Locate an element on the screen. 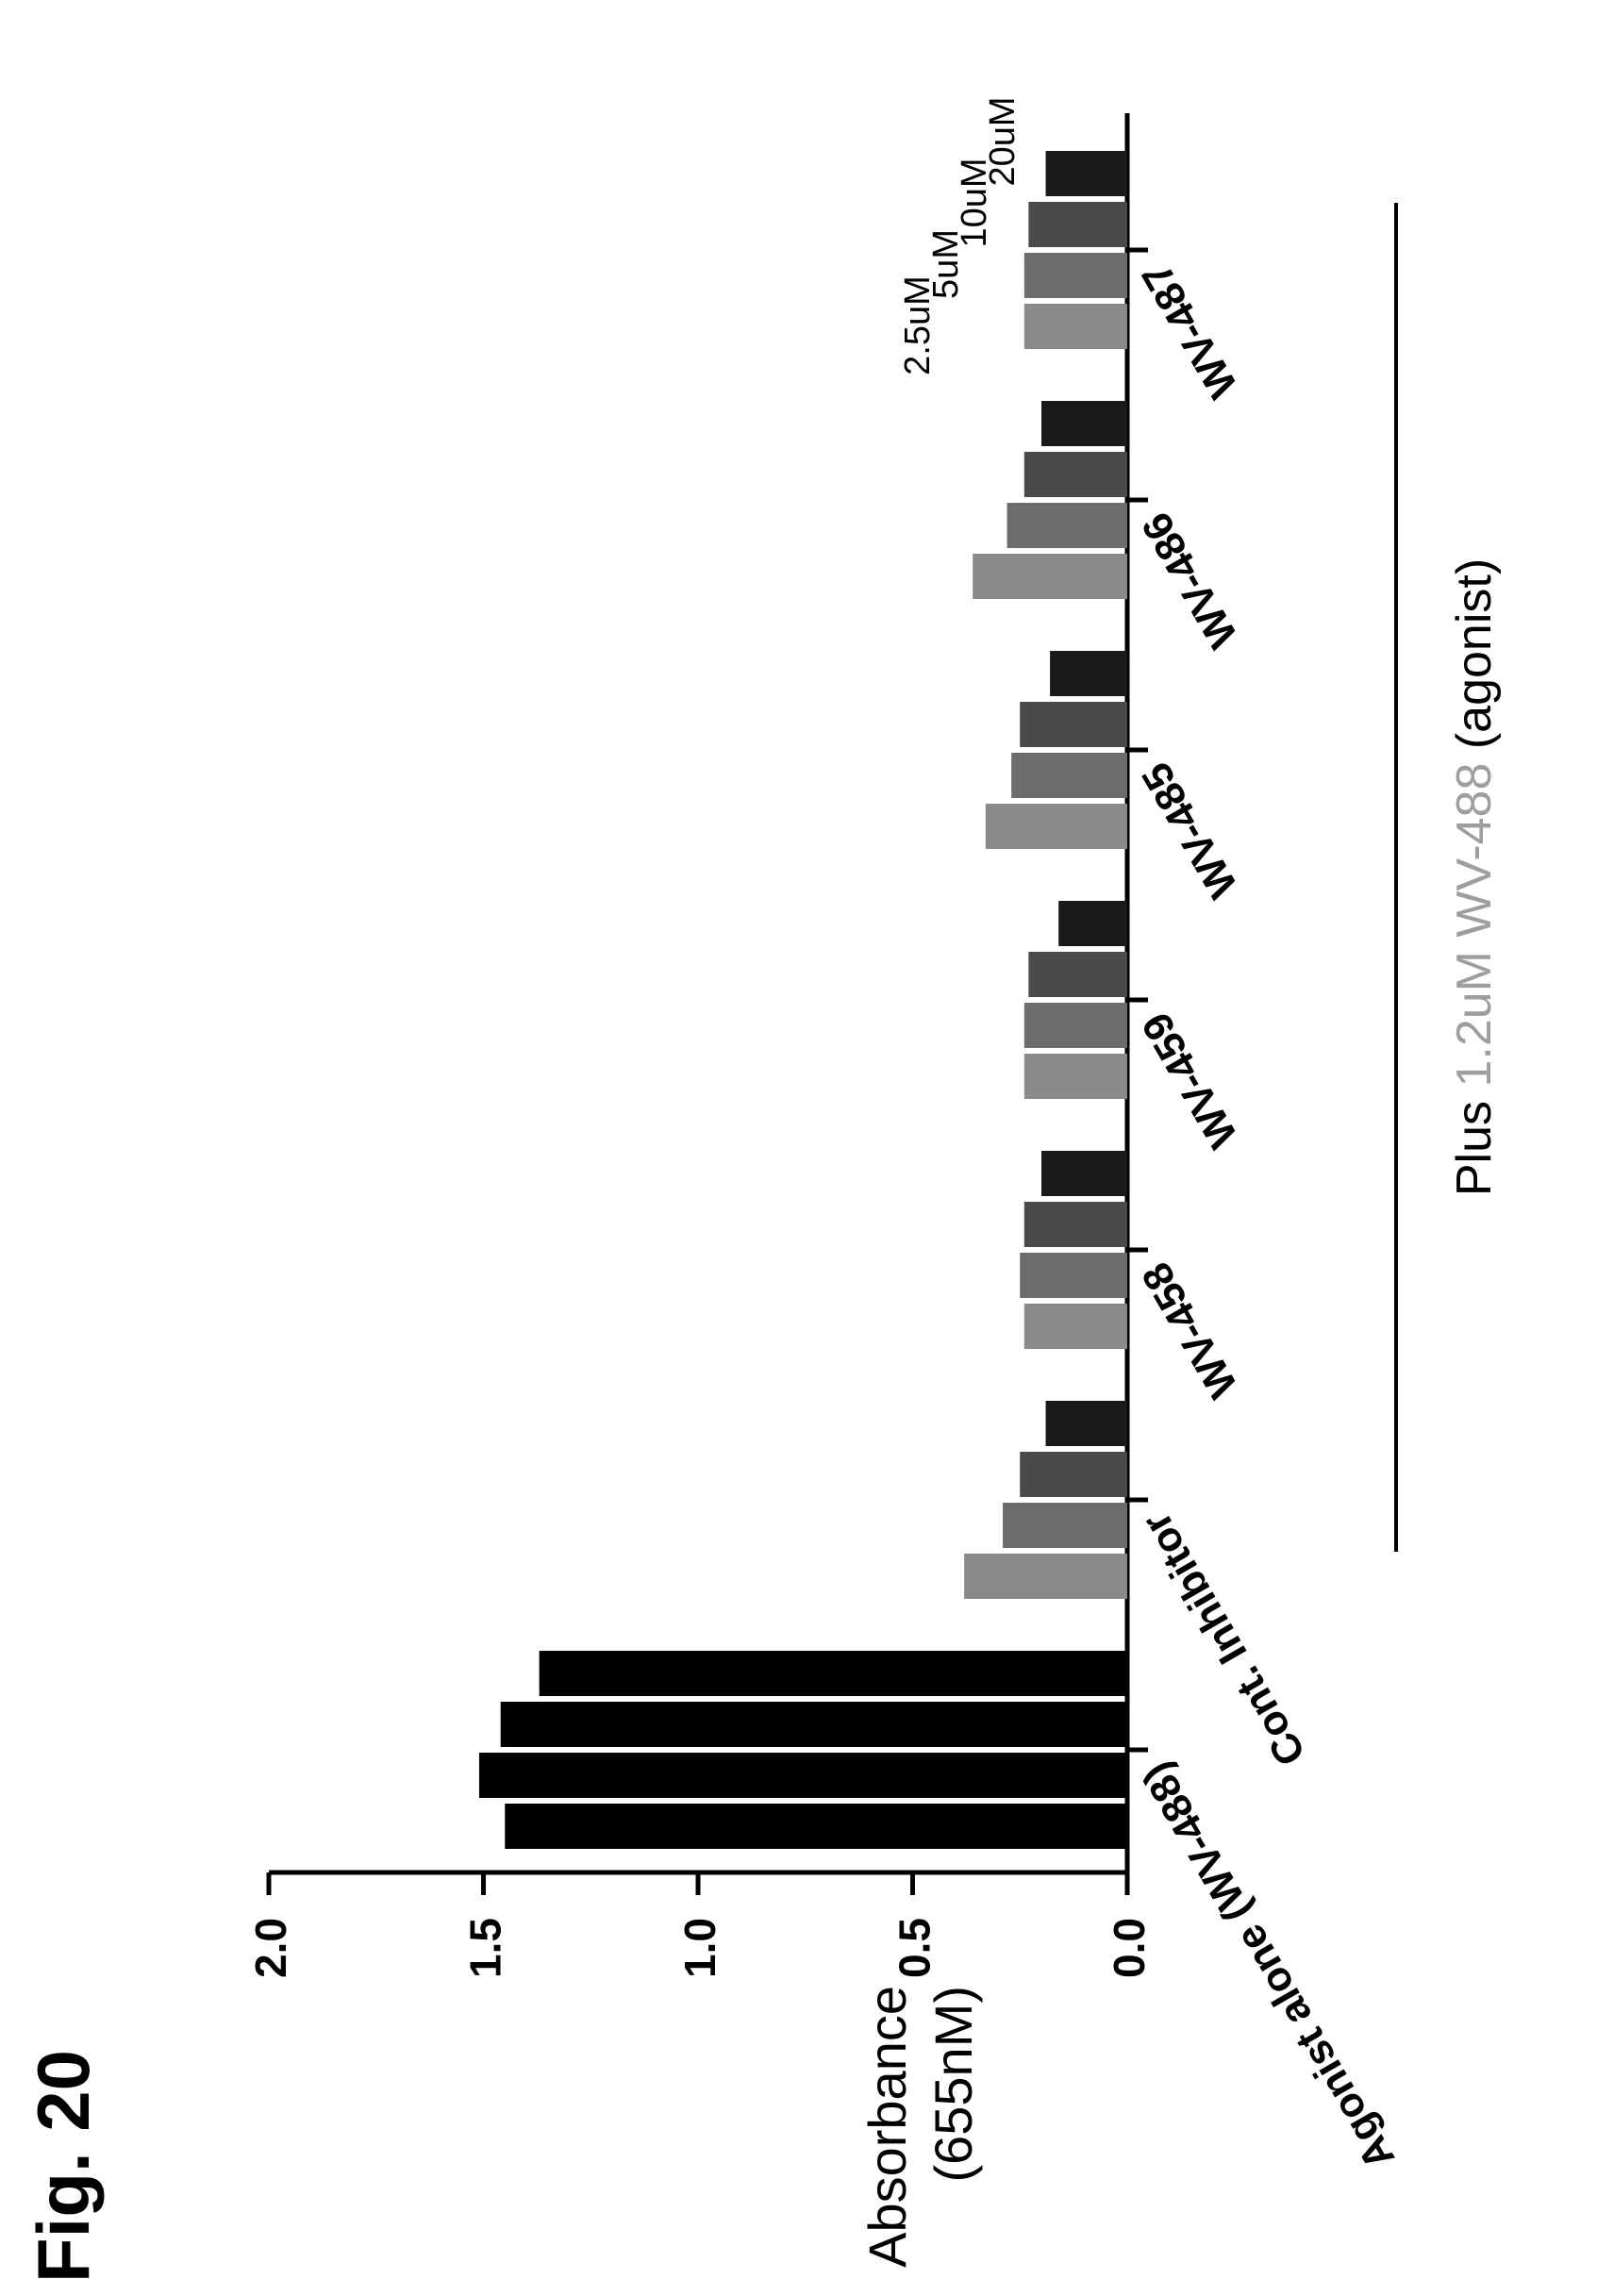 This screenshot has width=1597, height=2296. category-label: WV-487 is located at coordinates (1190, 330).